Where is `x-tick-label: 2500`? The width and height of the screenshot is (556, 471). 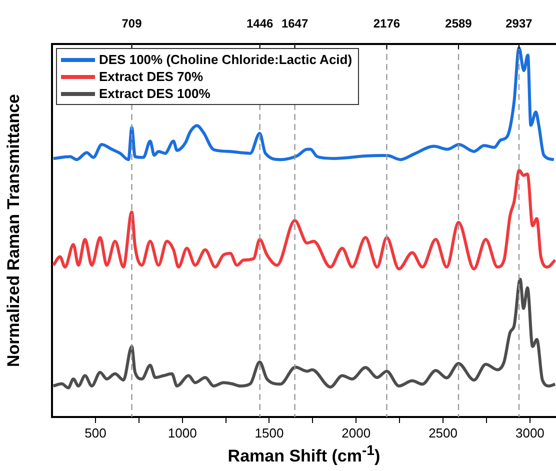
x-tick-label: 2500 is located at coordinates (443, 432).